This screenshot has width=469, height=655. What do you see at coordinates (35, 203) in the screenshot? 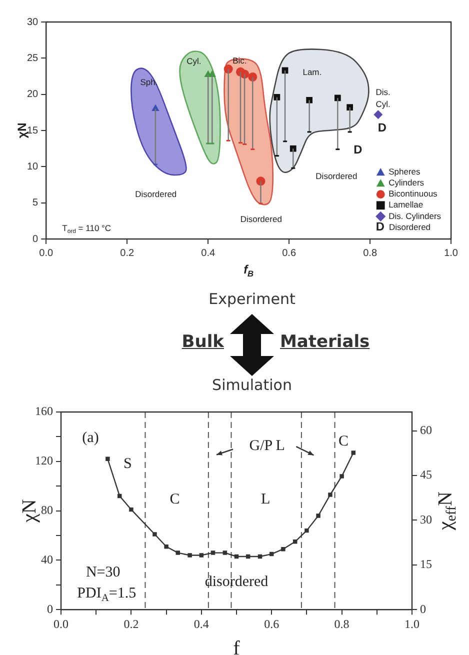
I see `y-tick-label: 5` at bounding box center [35, 203].